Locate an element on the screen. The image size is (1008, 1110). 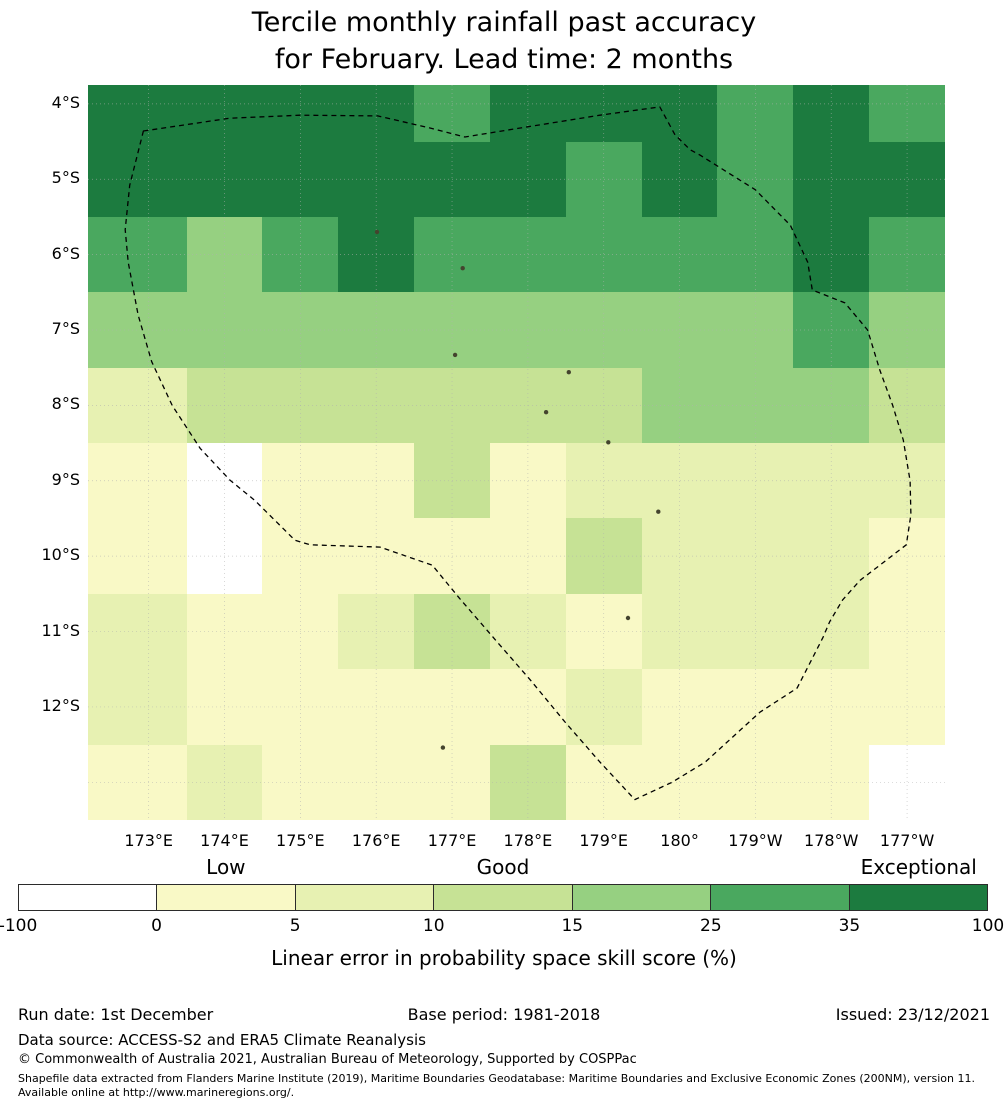
y-axis-label: 6°S is located at coordinates (65, 253).